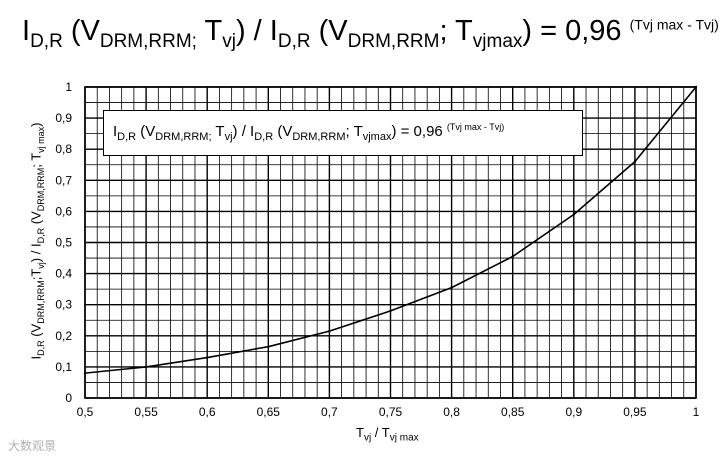  What do you see at coordinates (32, 446) in the screenshot?
I see `watermark: 大数观景` at bounding box center [32, 446].